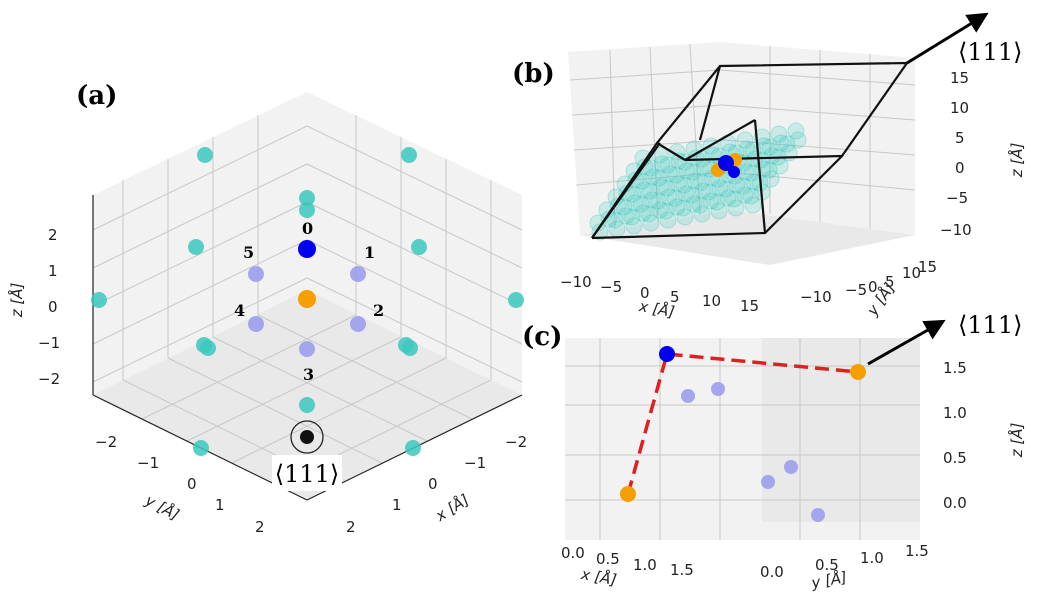 This screenshot has height=613, width=1046. I want to click on b-zlabel: z [Å], so click(1016, 161).